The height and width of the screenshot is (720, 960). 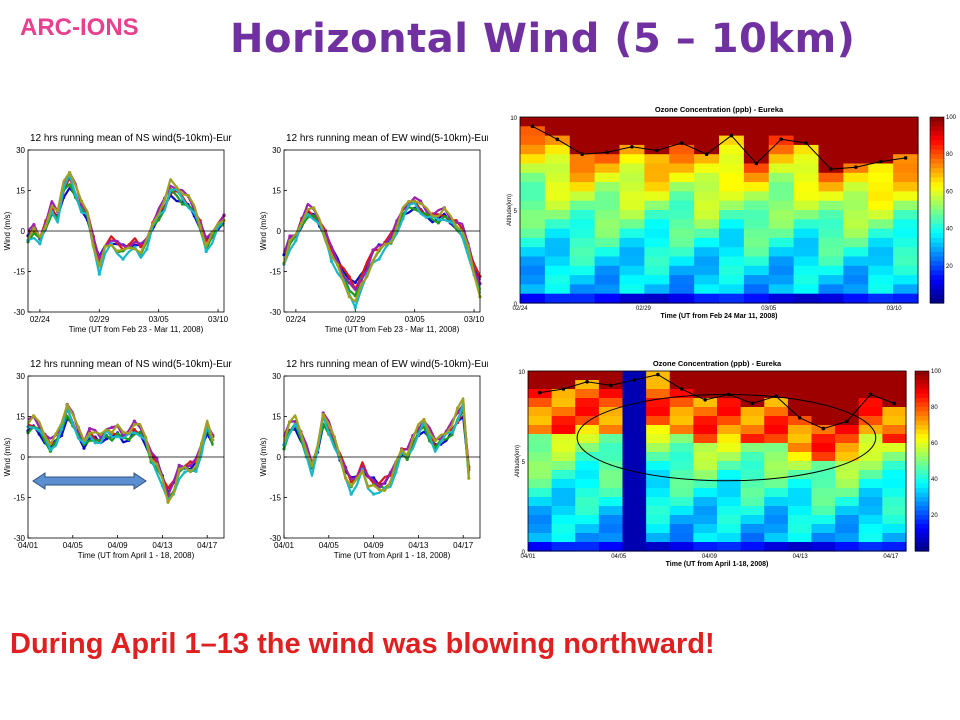 I want to click on y-tick-label: -15, so click(x=275, y=272).